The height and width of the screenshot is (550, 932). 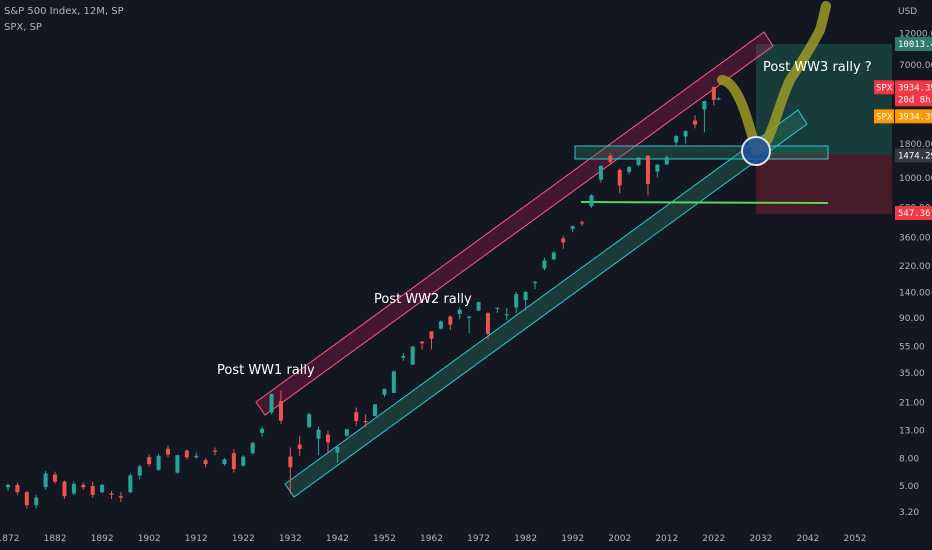 What do you see at coordinates (807, 539) in the screenshot?
I see `x-tick-label: 2042` at bounding box center [807, 539].